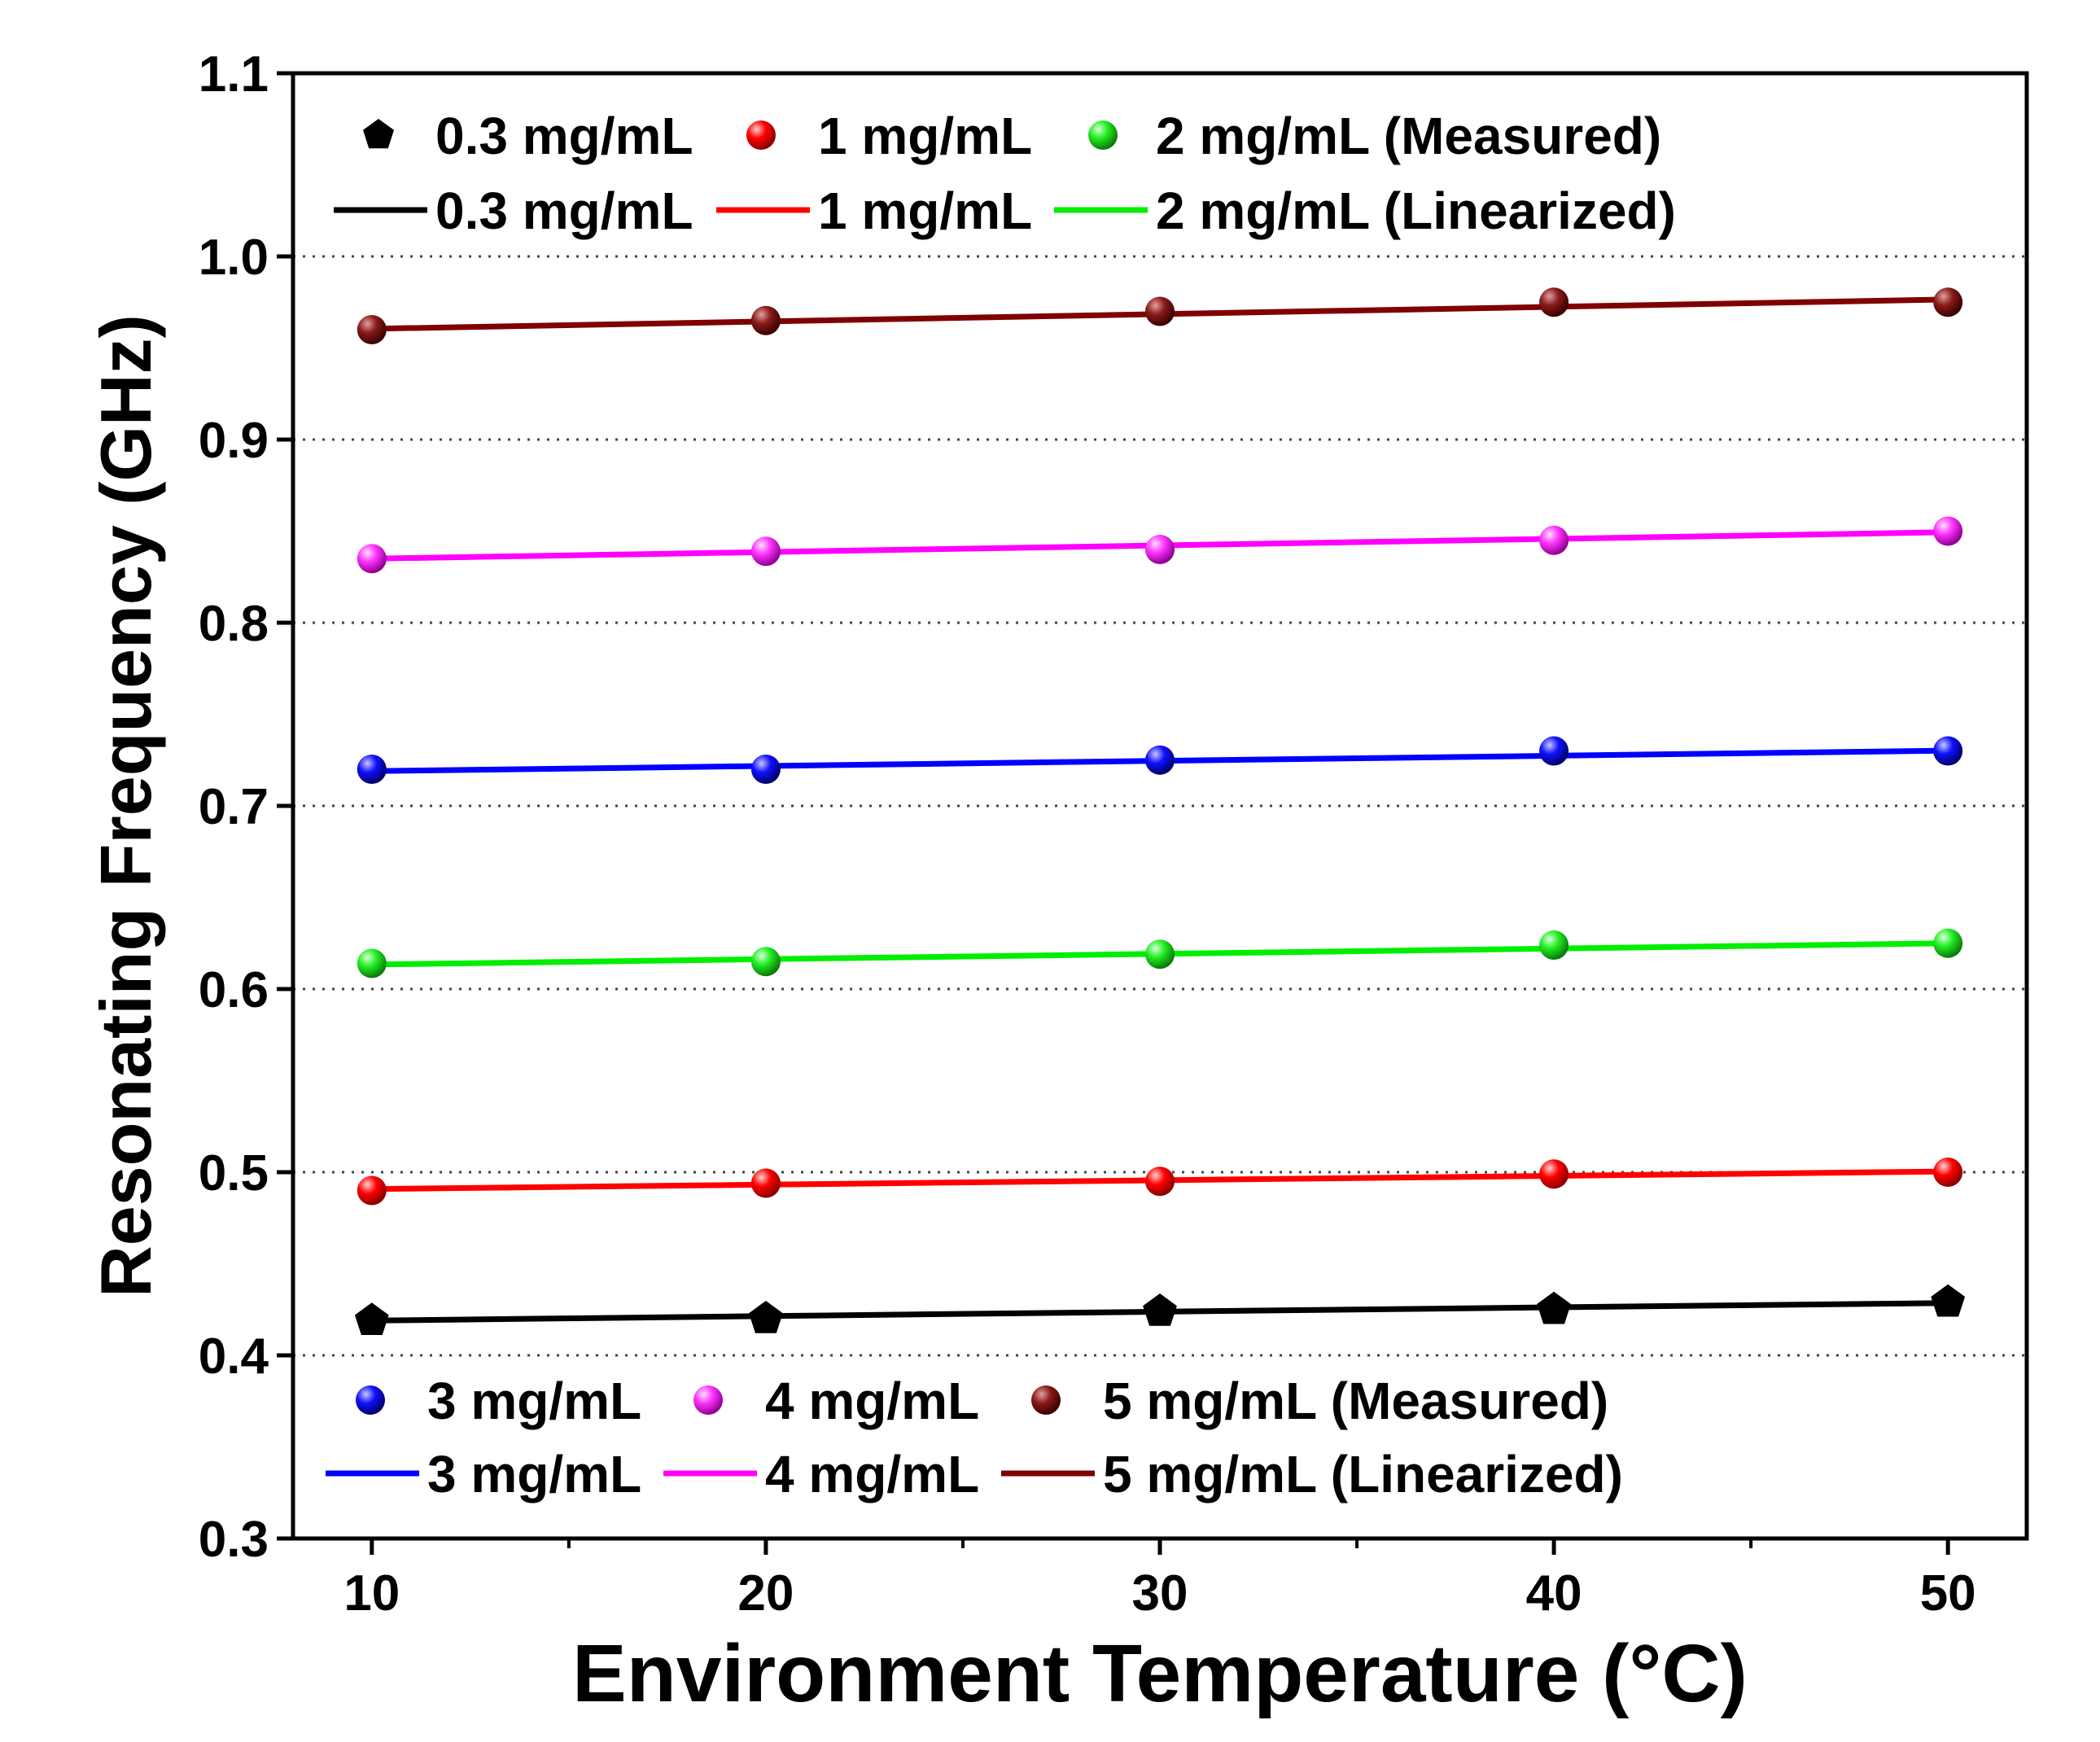  Describe the element at coordinates (234, 1356) in the screenshot. I see `y-tick-label: 0.4` at that location.